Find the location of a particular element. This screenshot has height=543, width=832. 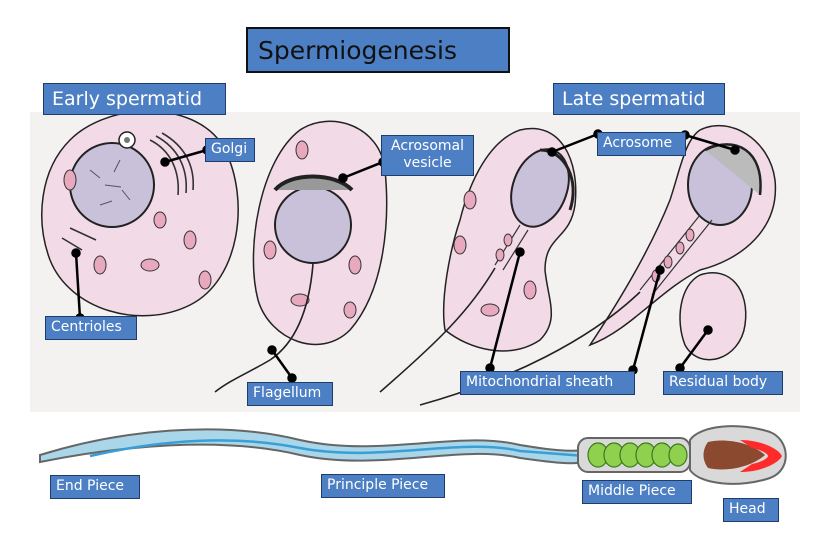

residual-body-shape is located at coordinates (713, 316).